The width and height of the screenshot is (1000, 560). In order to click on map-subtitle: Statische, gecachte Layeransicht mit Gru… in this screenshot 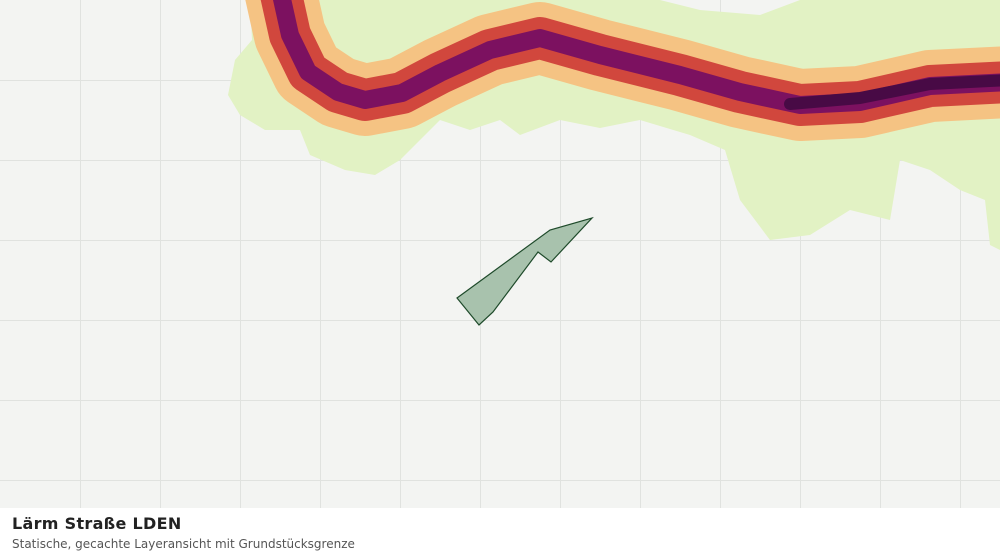, I will do `click(183, 544)`.